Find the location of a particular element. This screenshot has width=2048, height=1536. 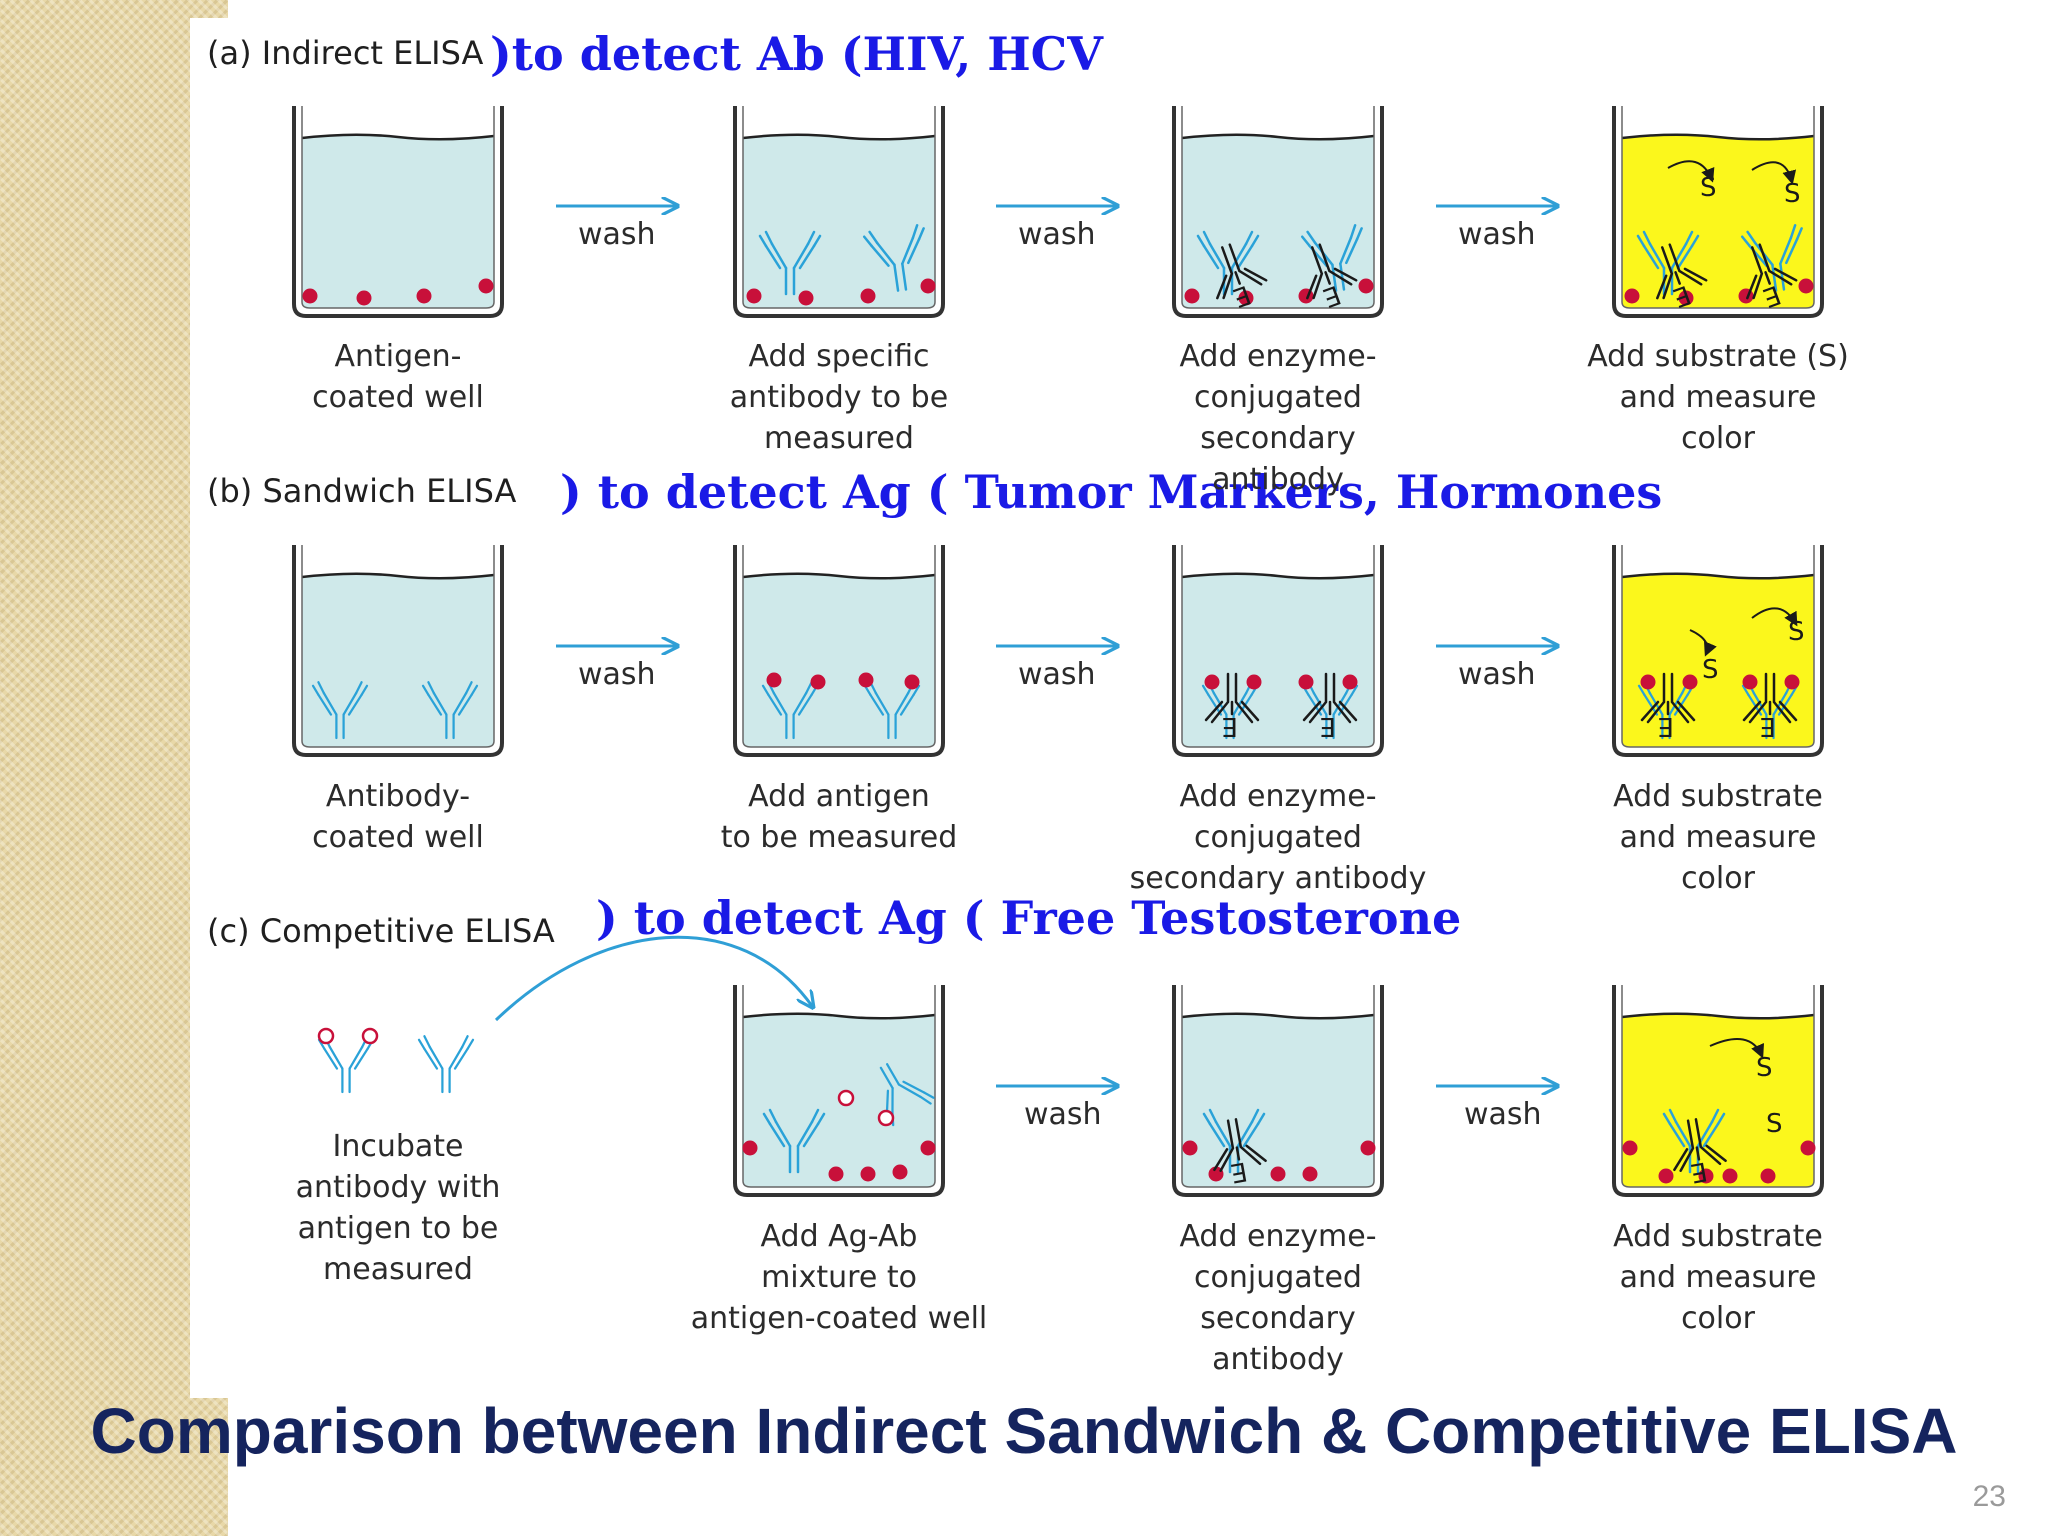

step-label-line: Incubate is located at coordinates (397, 1146).